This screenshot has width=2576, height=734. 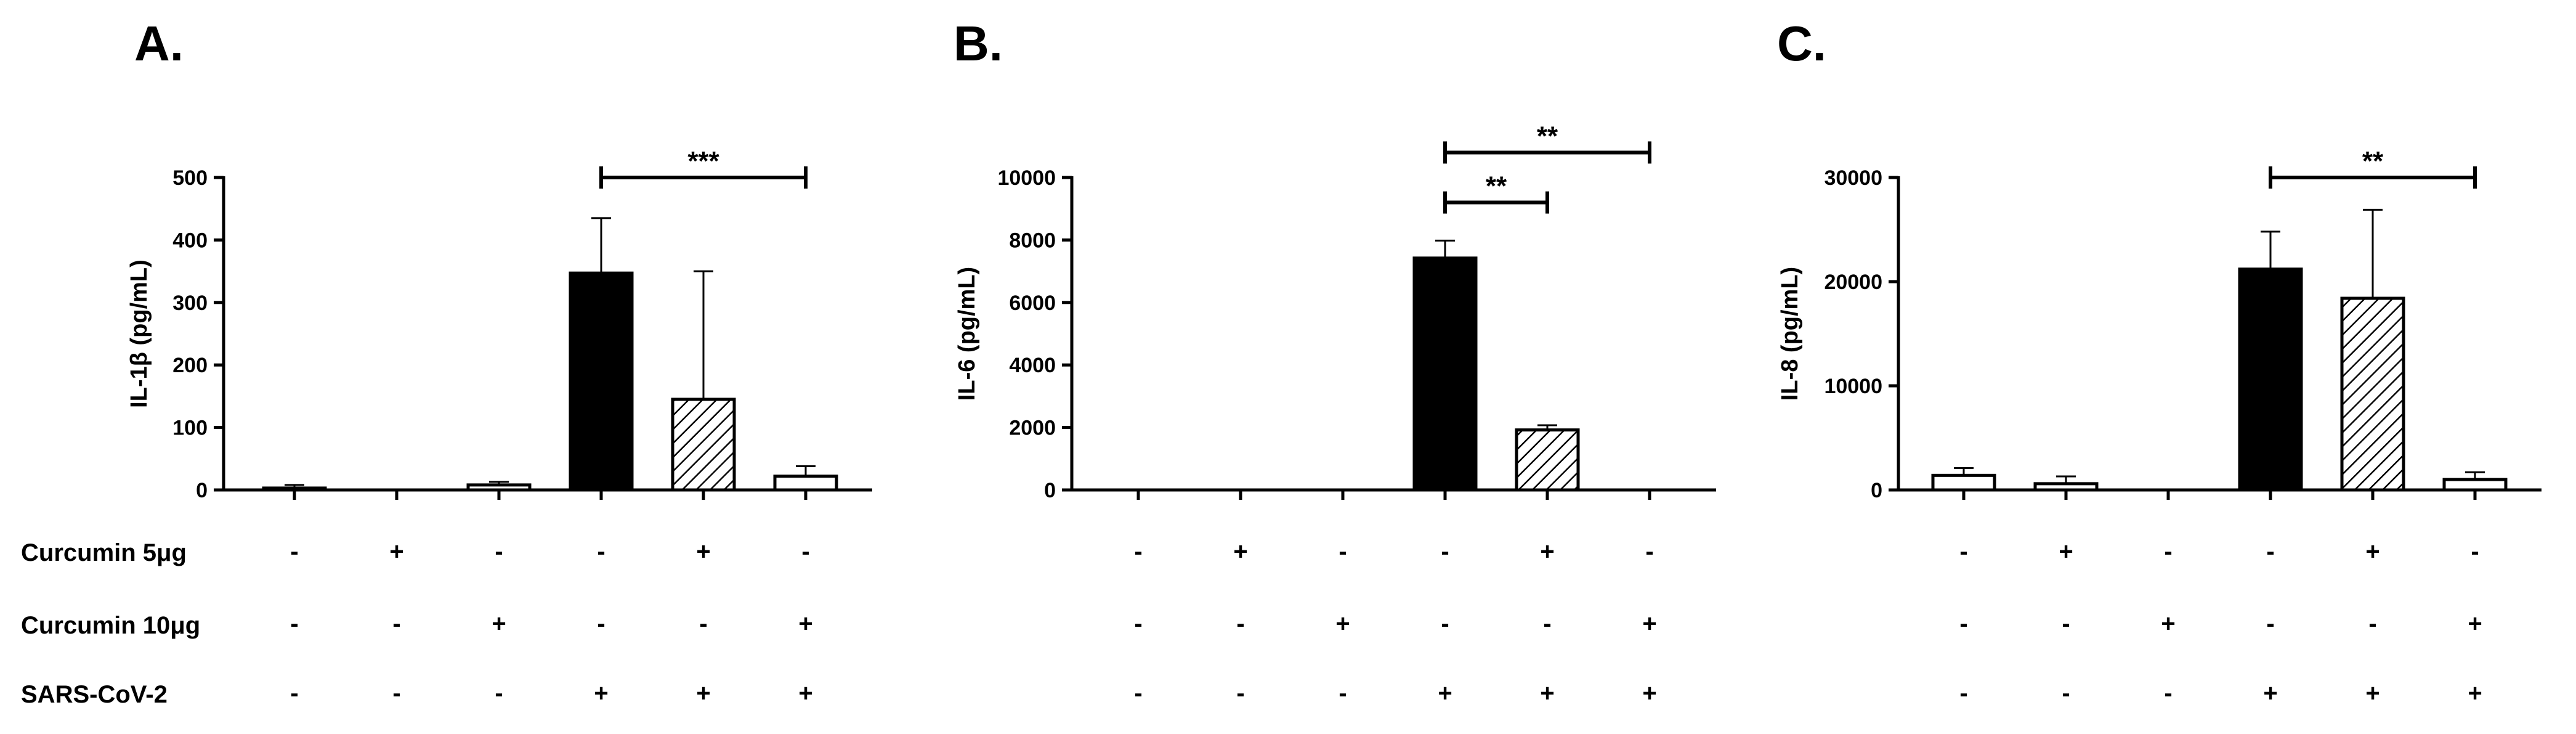 I want to click on y-axis-label: IL-8 (pg/mL), so click(x=1790, y=334).